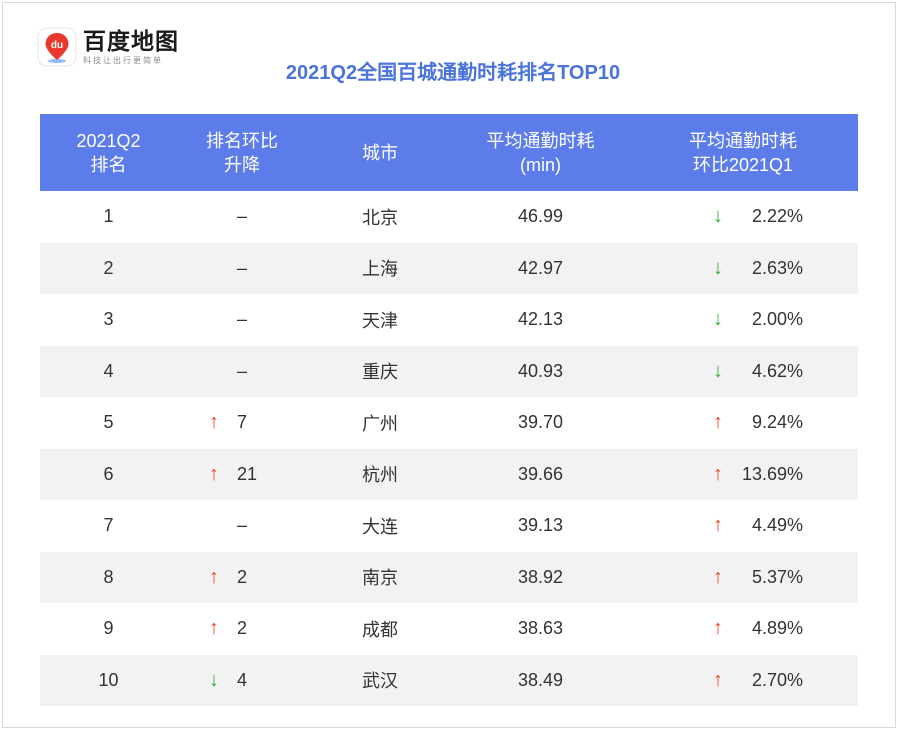 The image size is (900, 732). Describe the element at coordinates (108, 526) in the screenshot. I see `rank-cell: 7` at that location.